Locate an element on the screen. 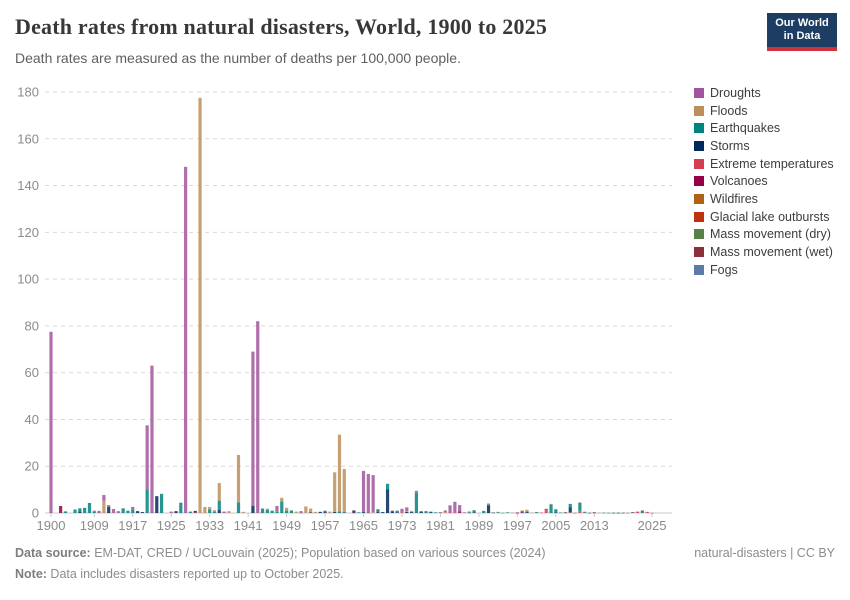 The width and height of the screenshot is (850, 600). legend-item-mass_movement_dry: Mass movement (dry) is located at coordinates (769, 235).